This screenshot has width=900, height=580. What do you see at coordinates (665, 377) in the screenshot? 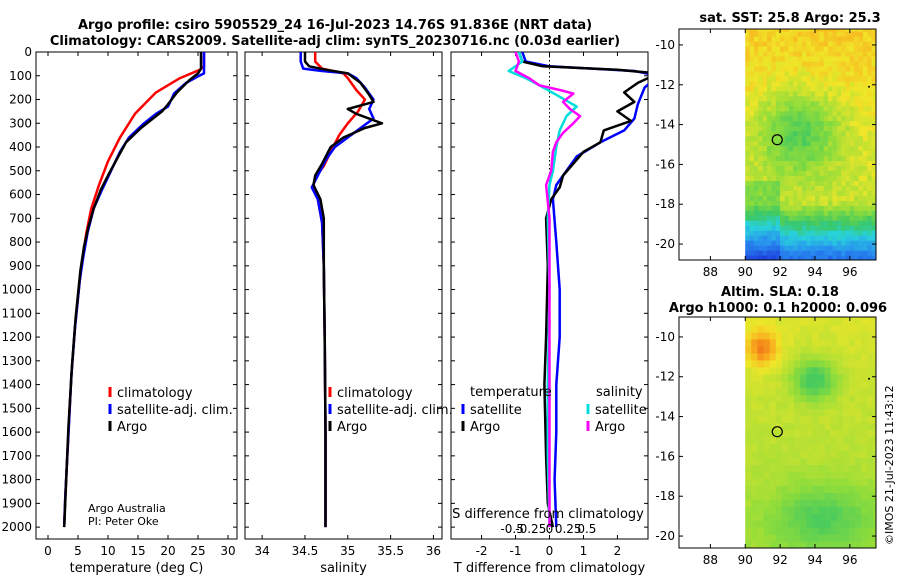
I see `map-y-tick-label: -12` at bounding box center [665, 377].